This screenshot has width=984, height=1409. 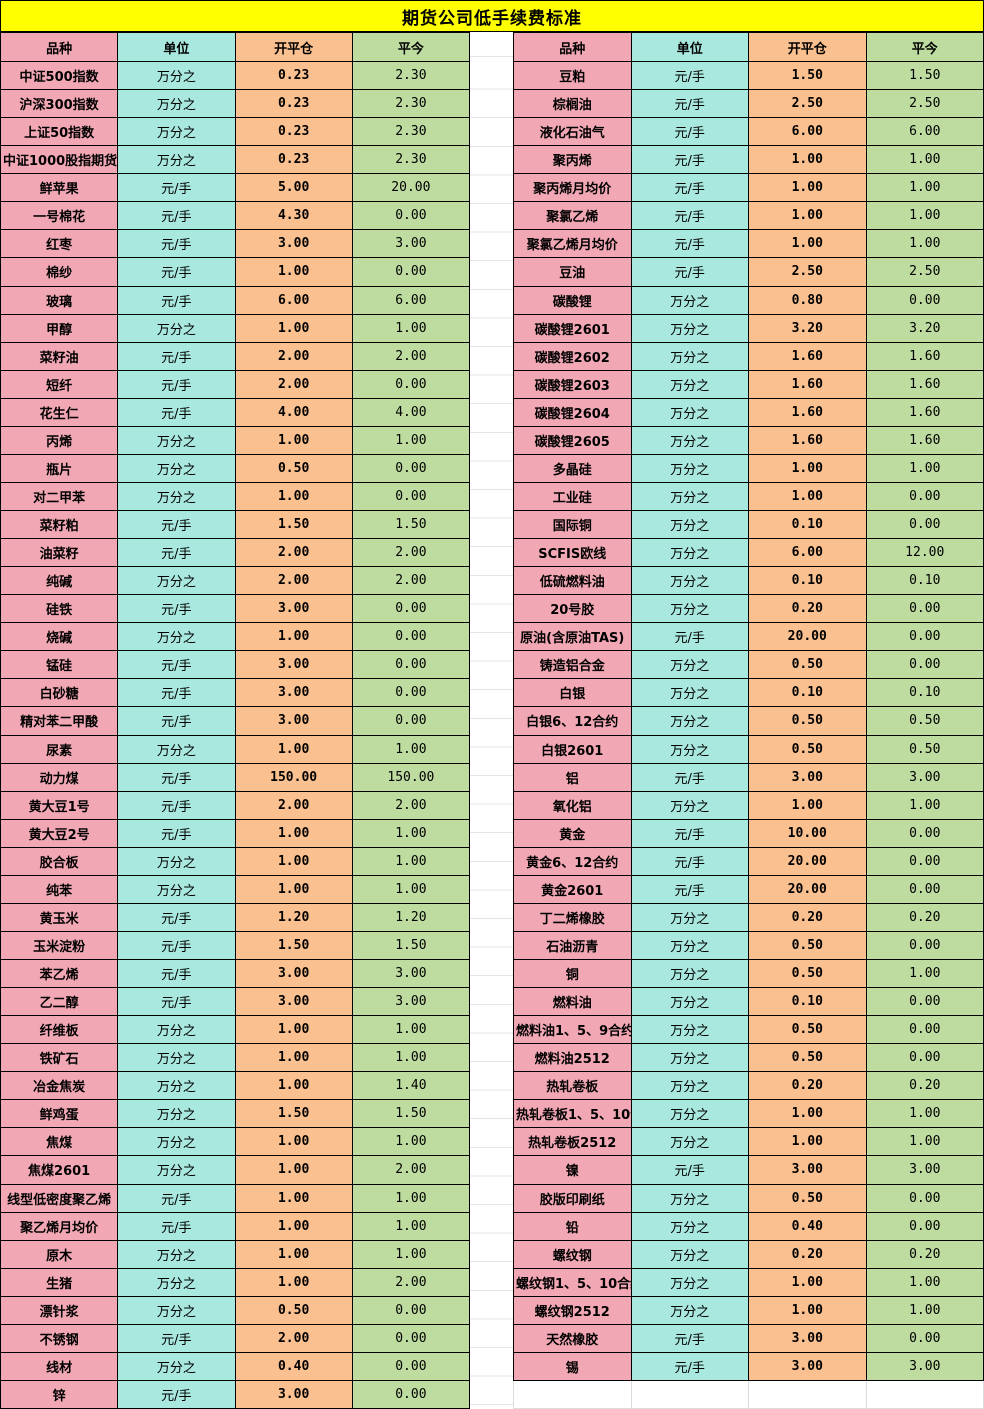 I want to click on cell-open-close: 1.50, so click(x=807, y=75).